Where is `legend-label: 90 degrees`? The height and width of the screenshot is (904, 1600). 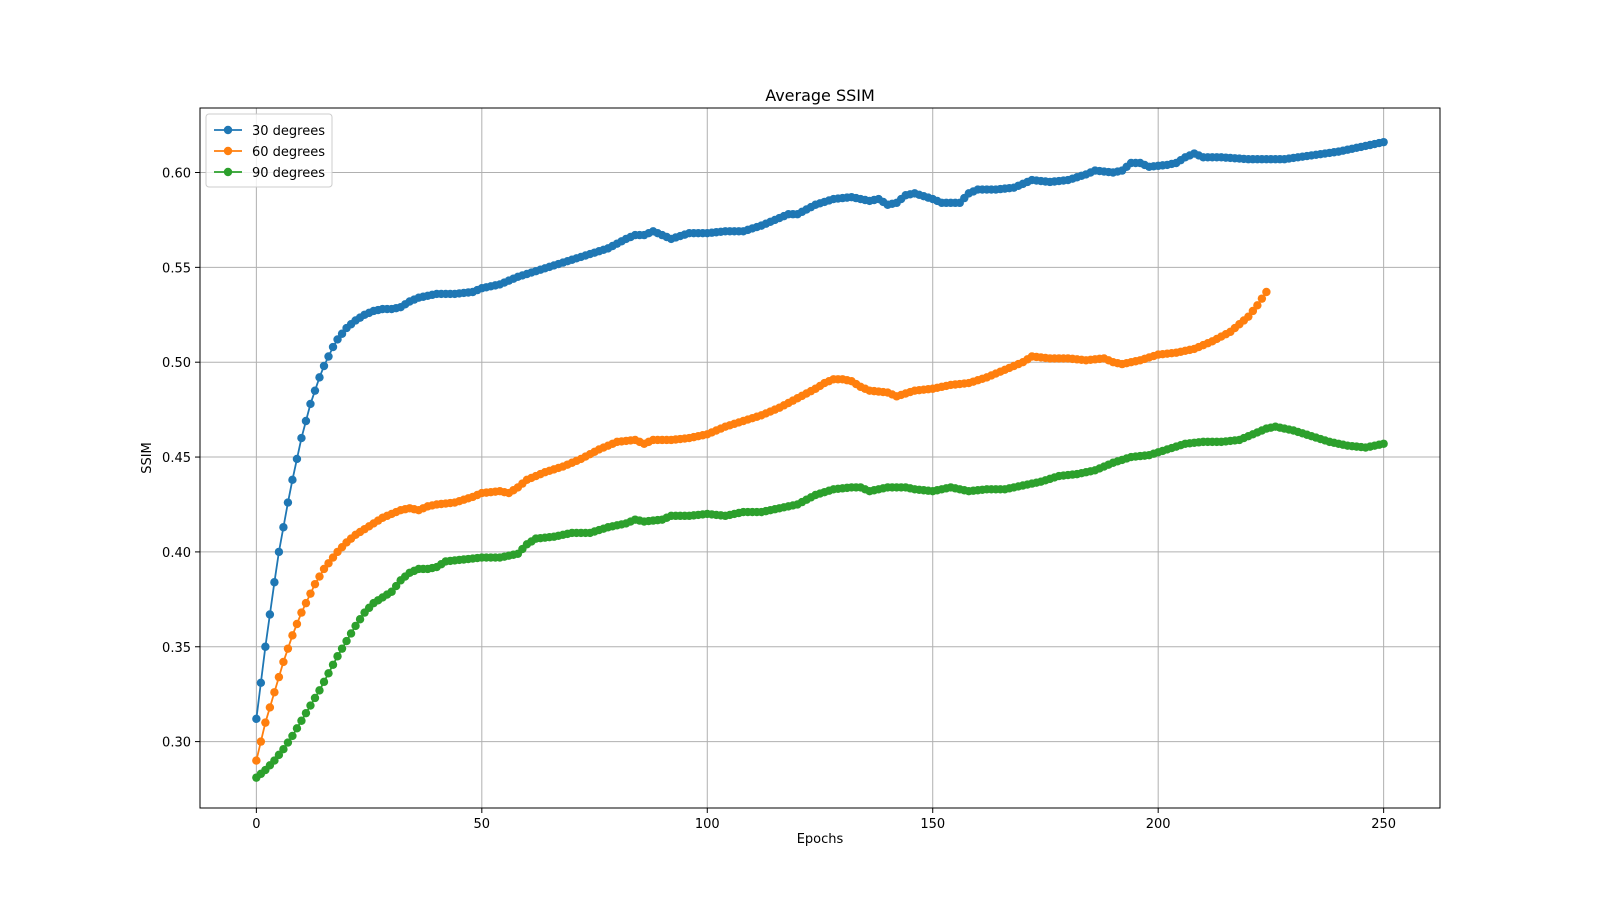
legend-label: 90 degrees is located at coordinates (288, 173).